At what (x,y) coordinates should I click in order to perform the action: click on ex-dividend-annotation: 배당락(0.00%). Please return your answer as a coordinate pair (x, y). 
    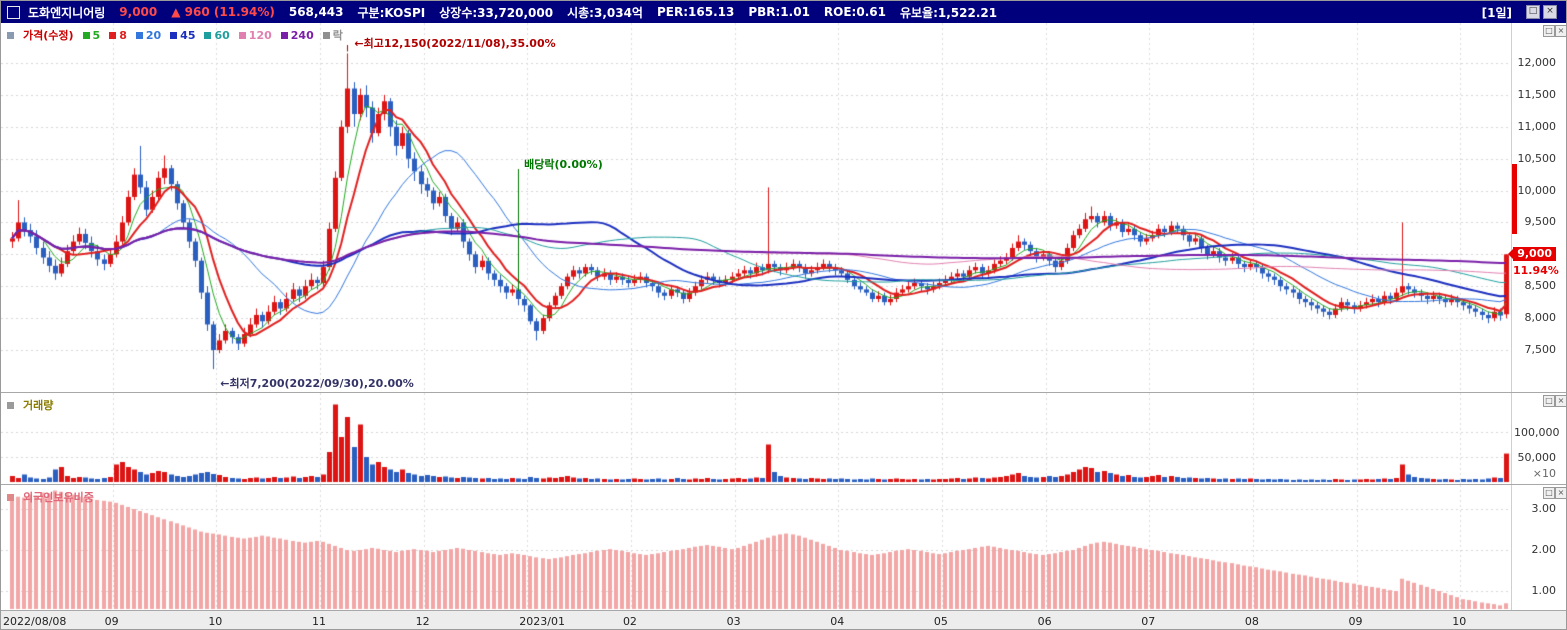
    Looking at the image, I should click on (563, 164).